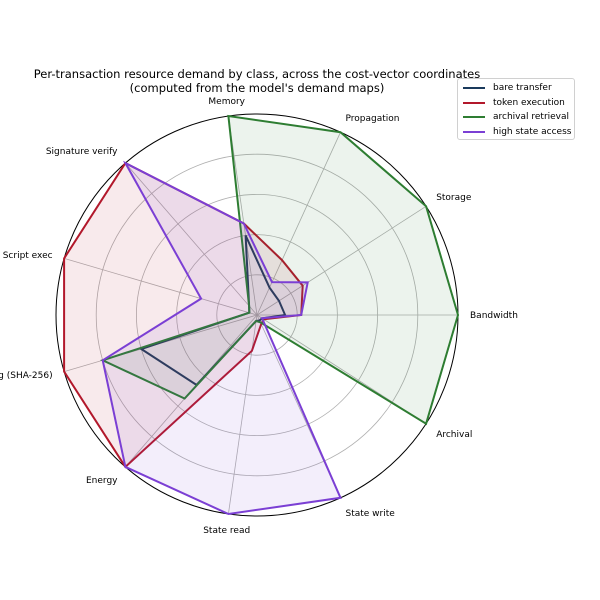 Image resolution: width=600 pixels, height=600 pixels. I want to click on legend-item: archival retrieval, so click(516, 117).